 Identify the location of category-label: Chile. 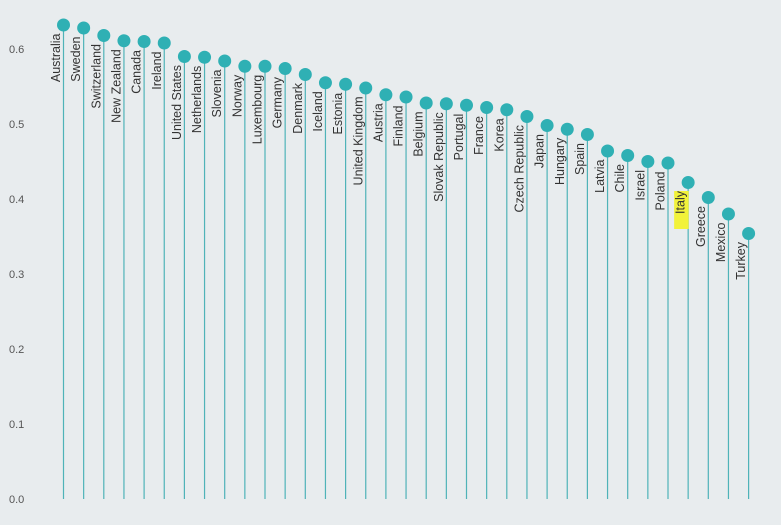
(620, 178).